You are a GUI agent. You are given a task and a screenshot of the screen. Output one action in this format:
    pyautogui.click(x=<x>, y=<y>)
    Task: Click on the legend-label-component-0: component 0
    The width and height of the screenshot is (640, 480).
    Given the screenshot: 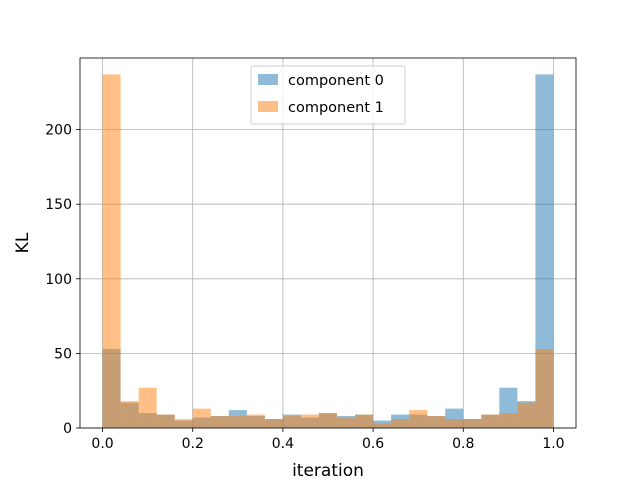 What is the action you would take?
    pyautogui.click(x=336, y=81)
    